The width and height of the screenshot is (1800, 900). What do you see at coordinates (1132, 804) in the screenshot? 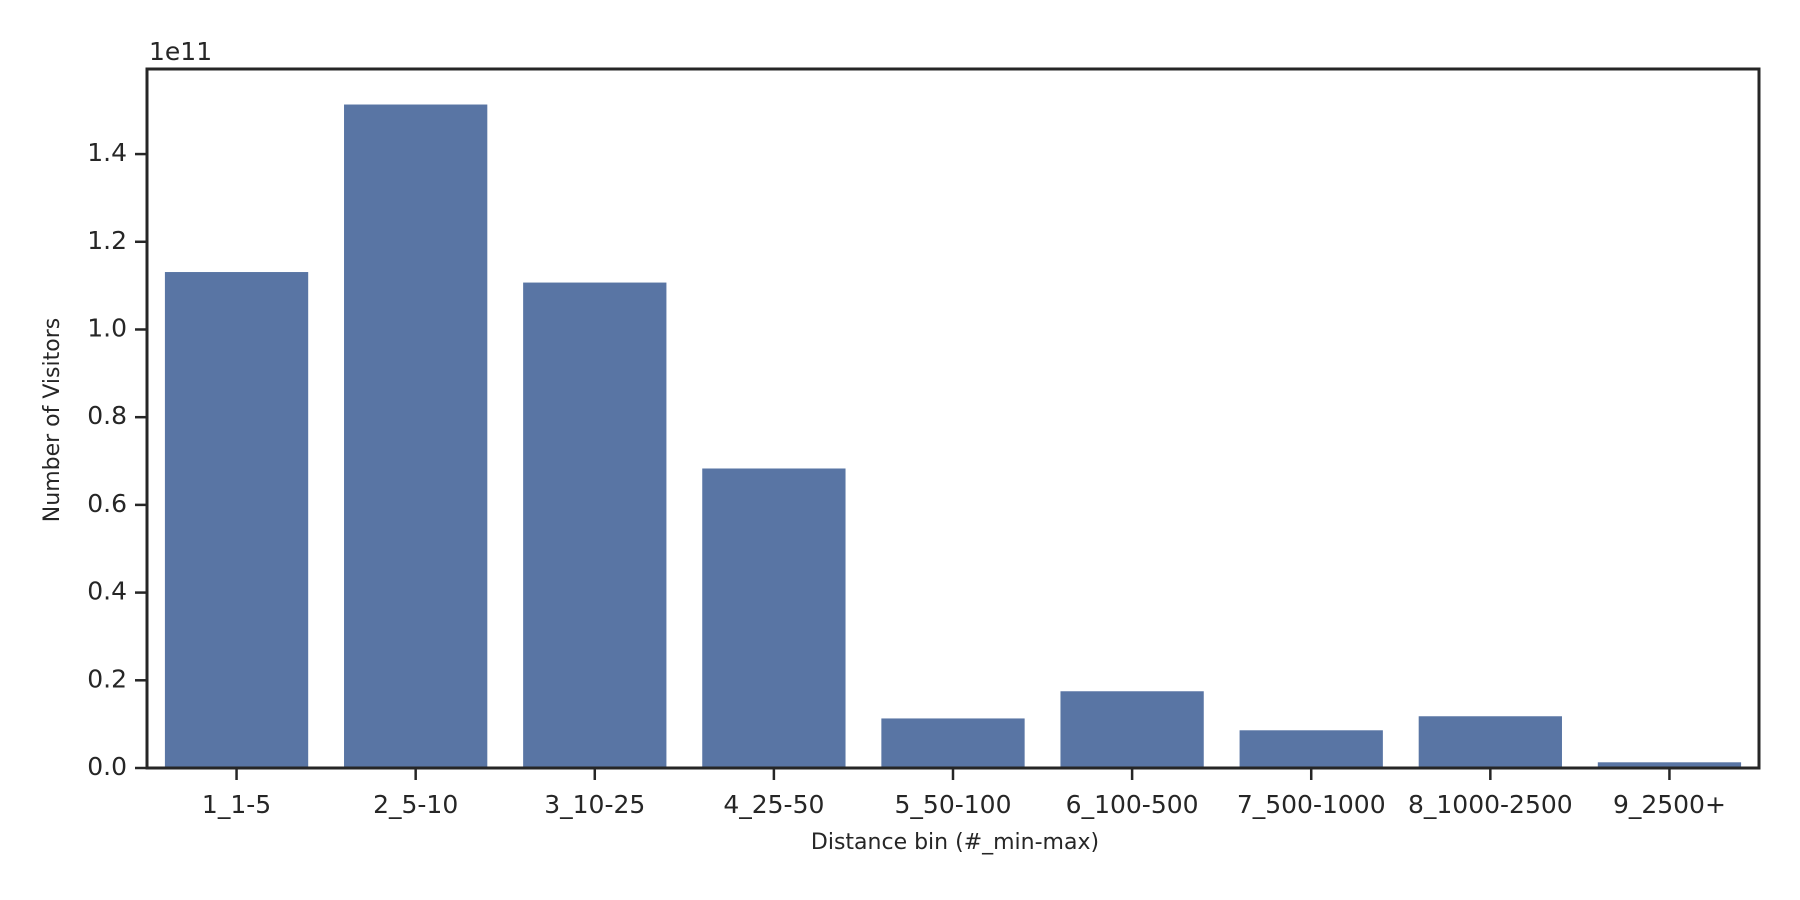
I see `x-tick-label: 6_100-500` at bounding box center [1132, 804].